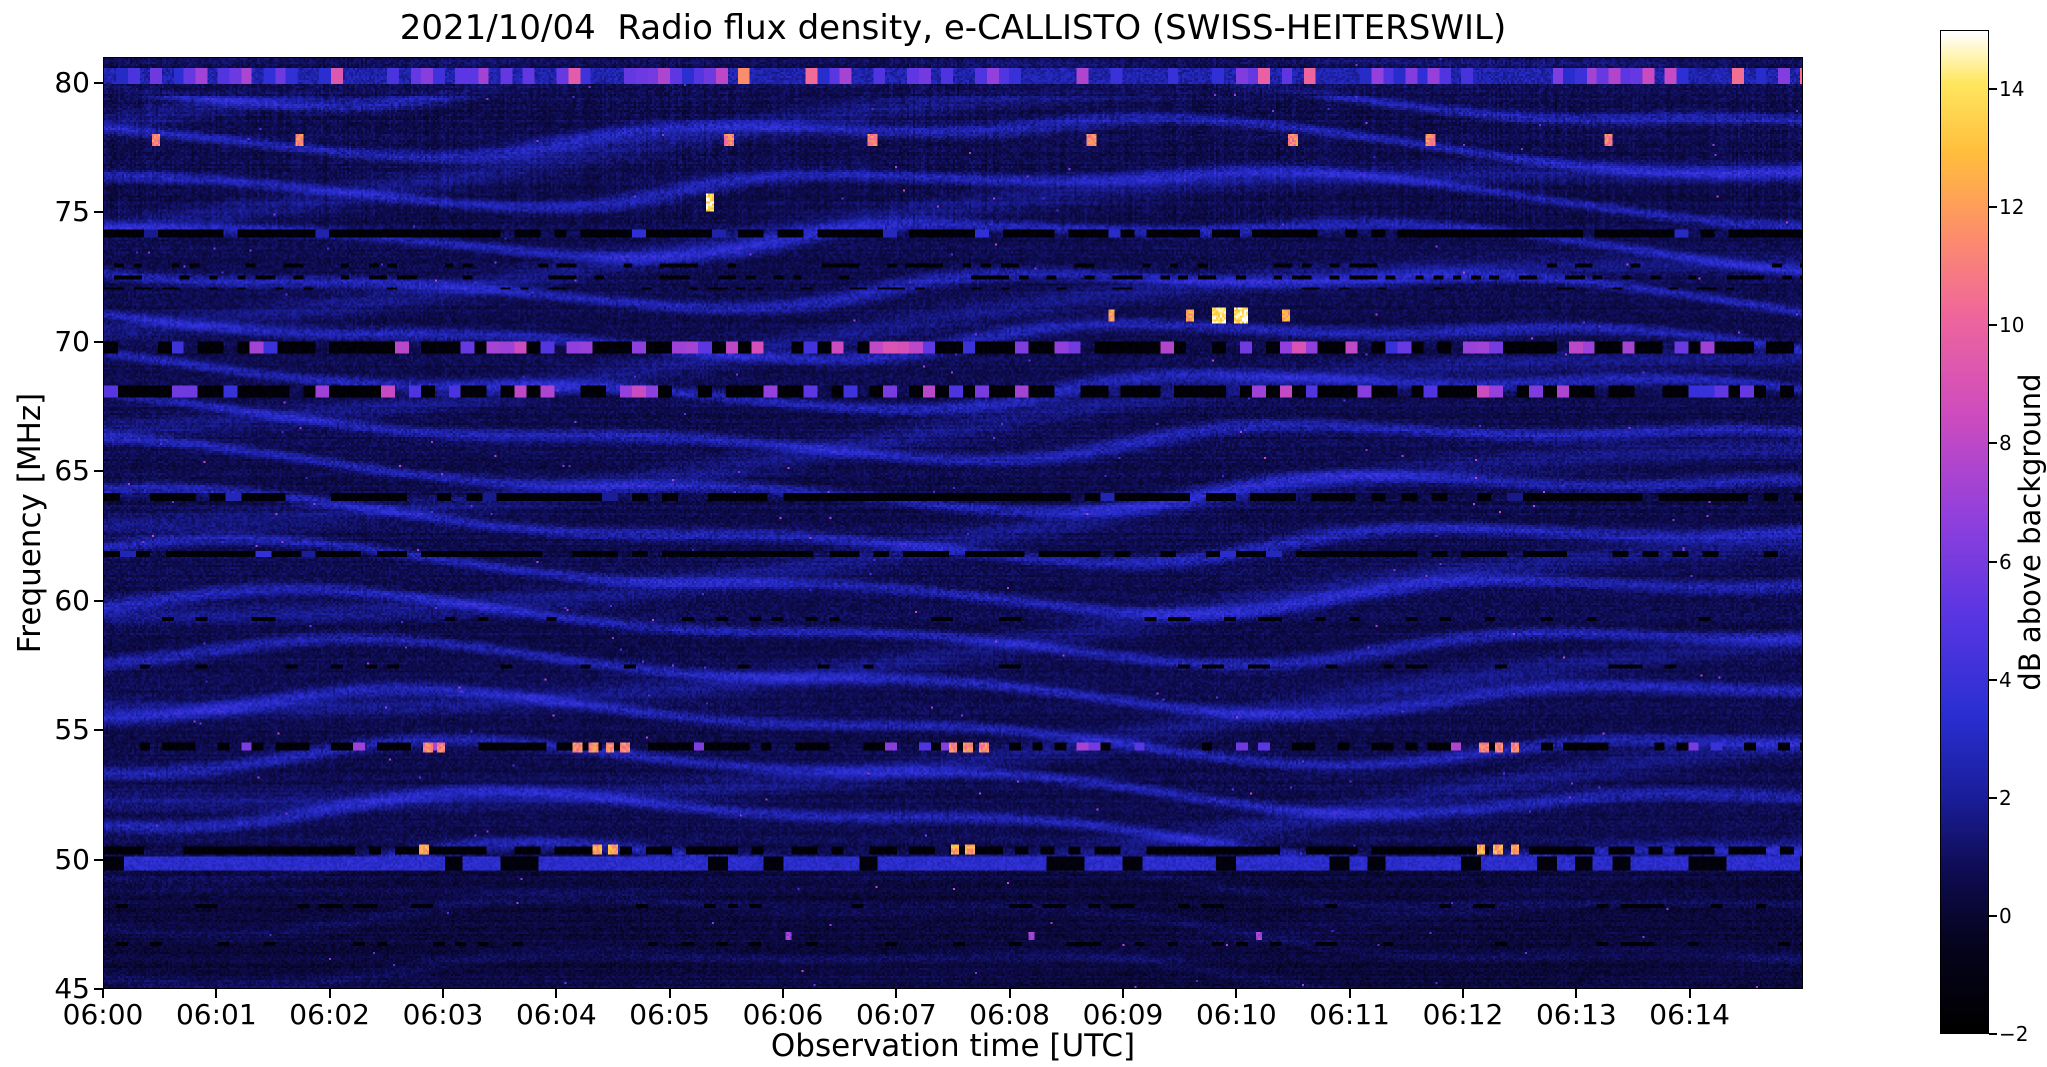  Describe the element at coordinates (216, 1014) in the screenshot. I see `x-tick-label: 06:01` at that location.